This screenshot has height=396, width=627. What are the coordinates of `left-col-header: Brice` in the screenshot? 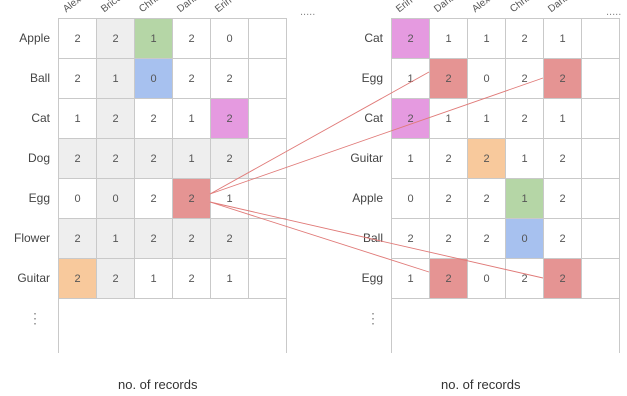 It's located at (111, 7).